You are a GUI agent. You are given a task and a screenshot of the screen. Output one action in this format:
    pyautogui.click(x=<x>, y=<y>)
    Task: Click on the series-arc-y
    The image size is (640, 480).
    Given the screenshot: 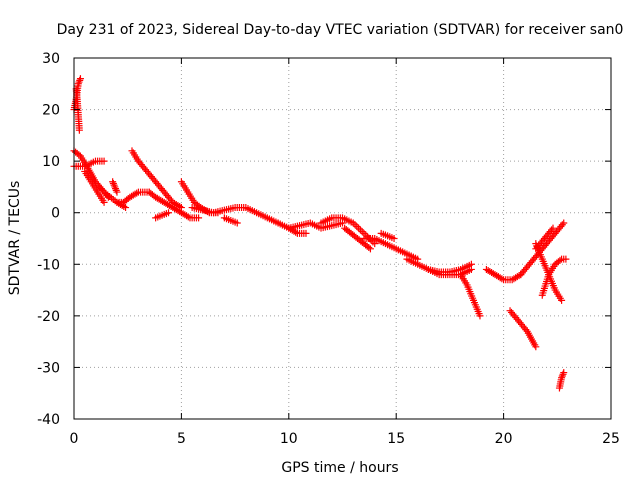 What is the action you would take?
    pyautogui.click(x=523, y=329)
    